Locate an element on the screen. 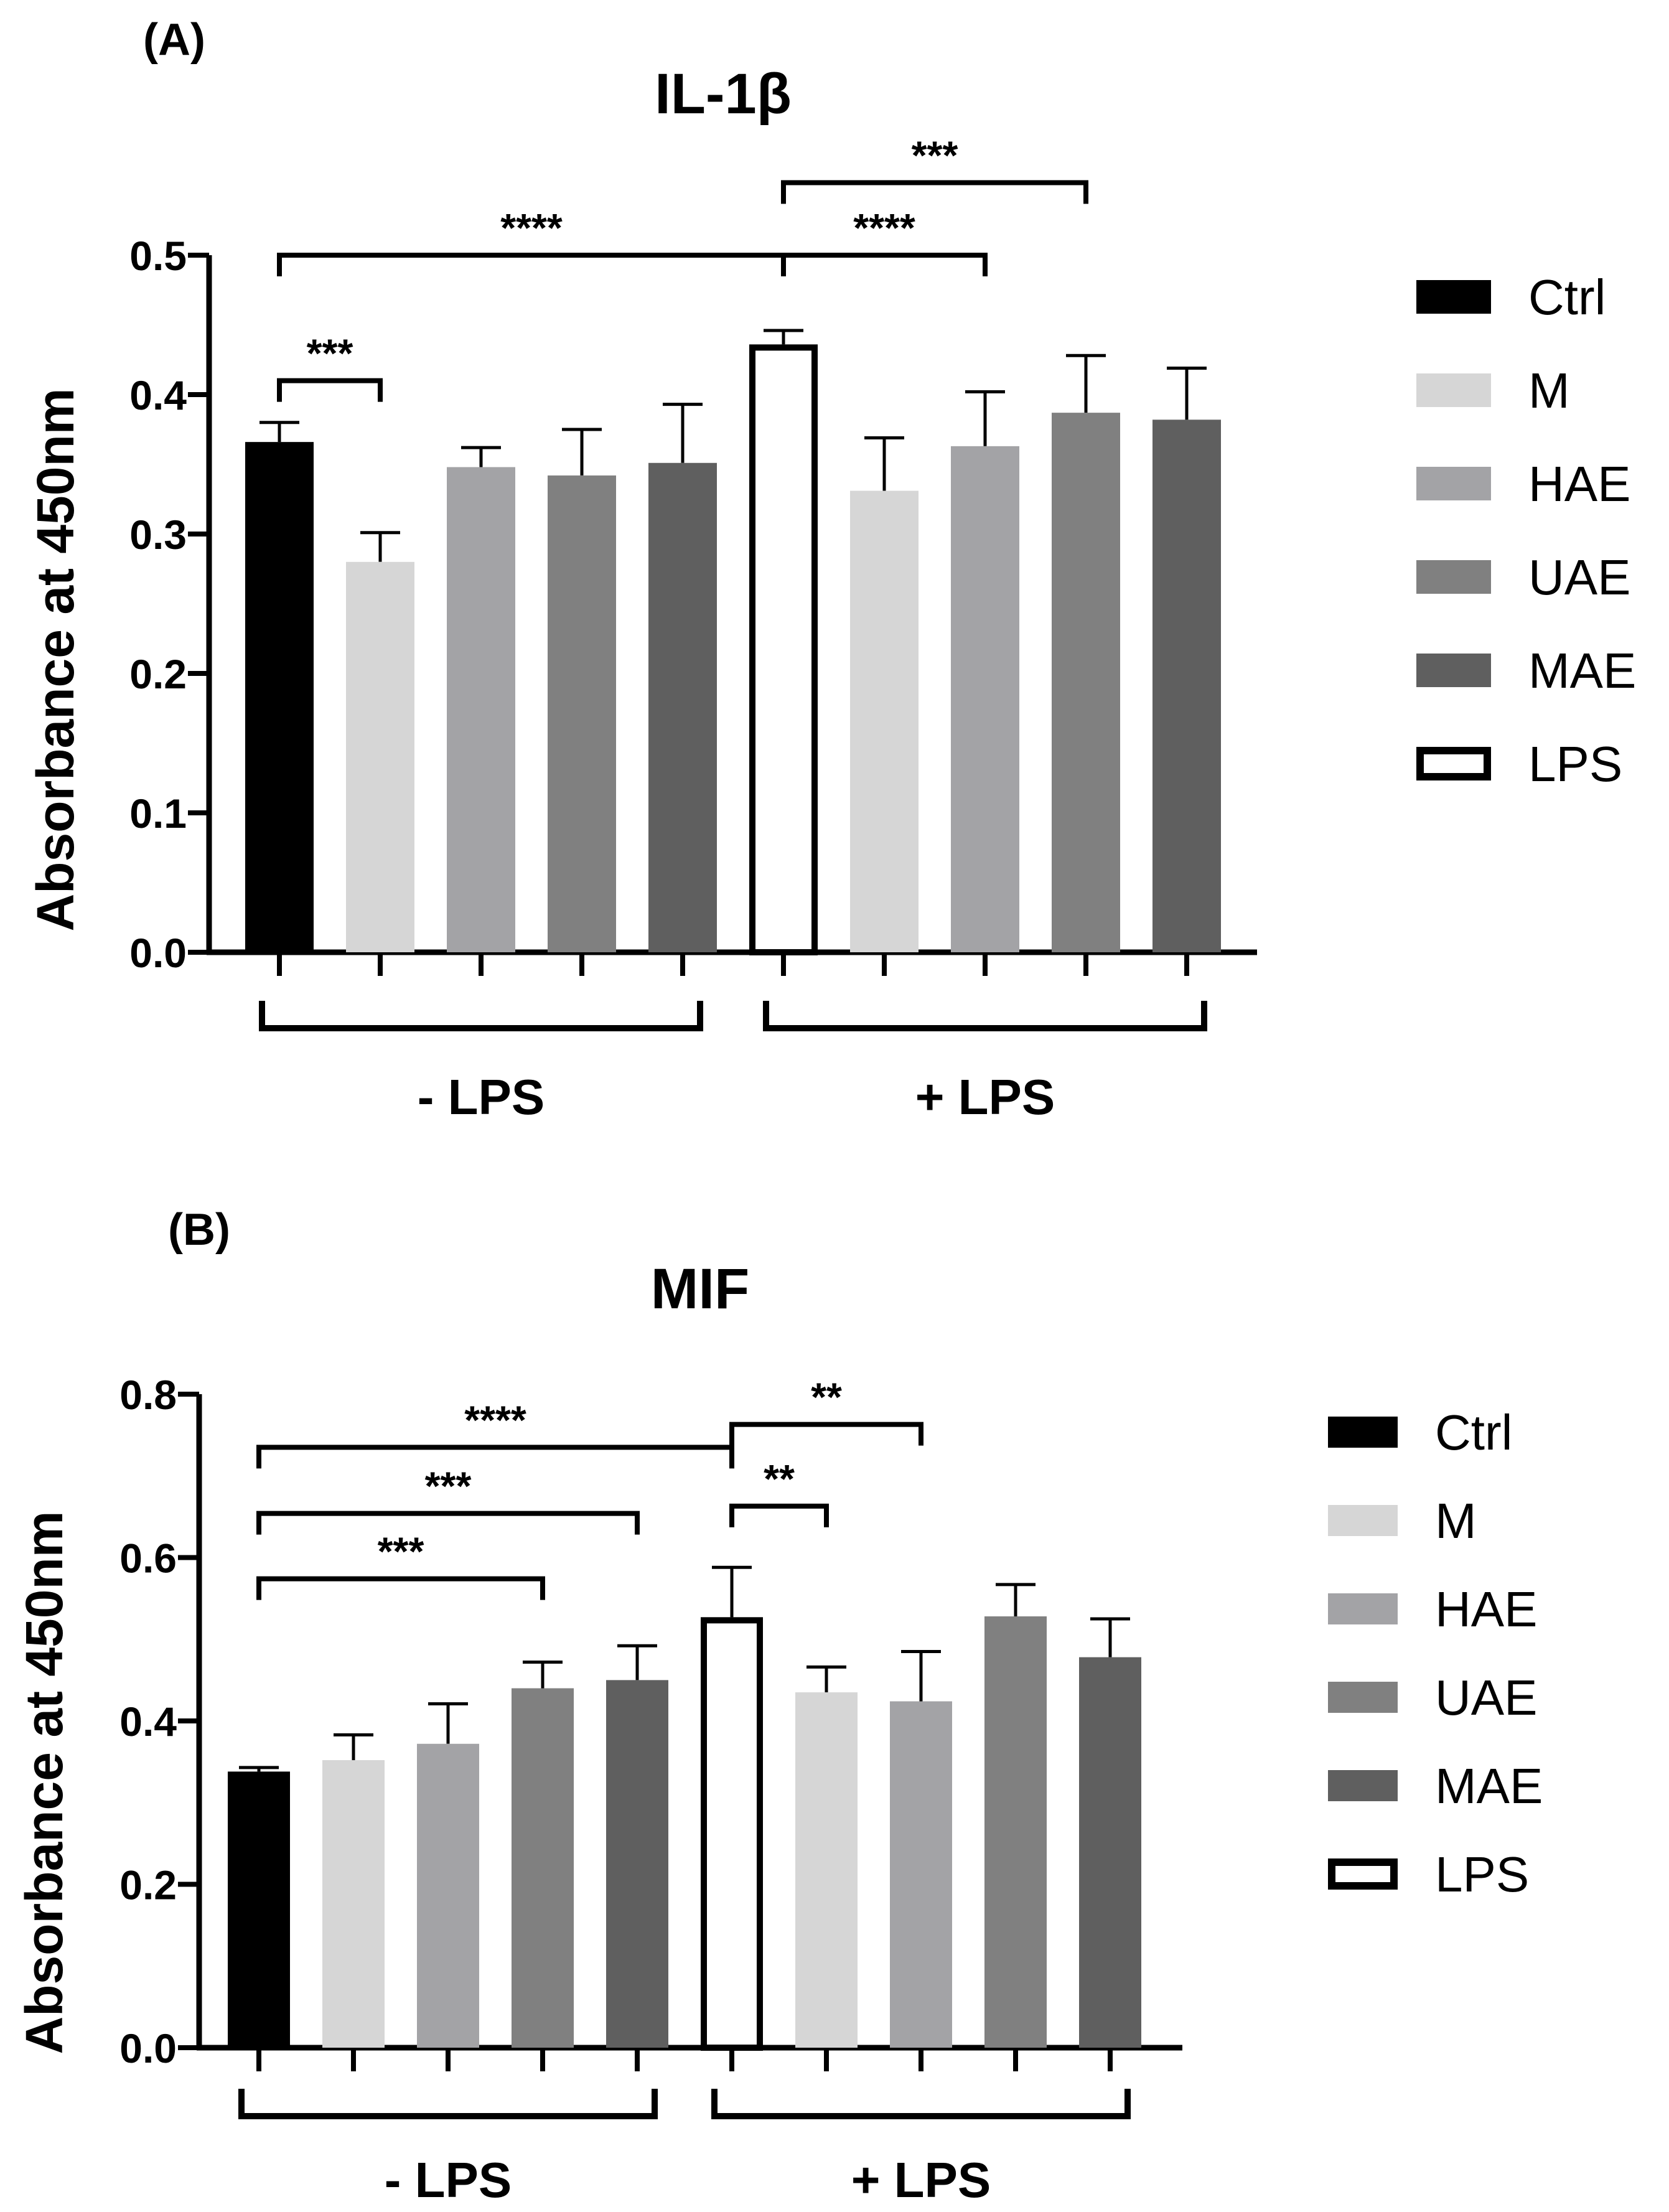 The image size is (1669, 2212). panel-a-ytick: 0.5 is located at coordinates (158, 256).